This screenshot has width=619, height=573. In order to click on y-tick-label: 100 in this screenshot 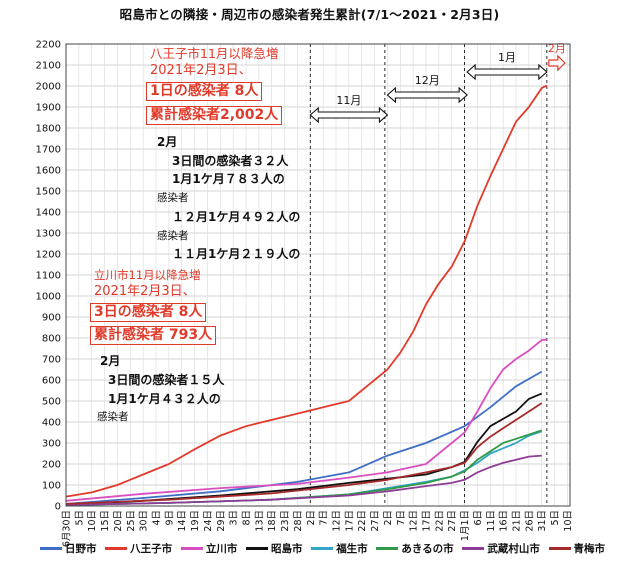, I will do `click(51, 486)`.